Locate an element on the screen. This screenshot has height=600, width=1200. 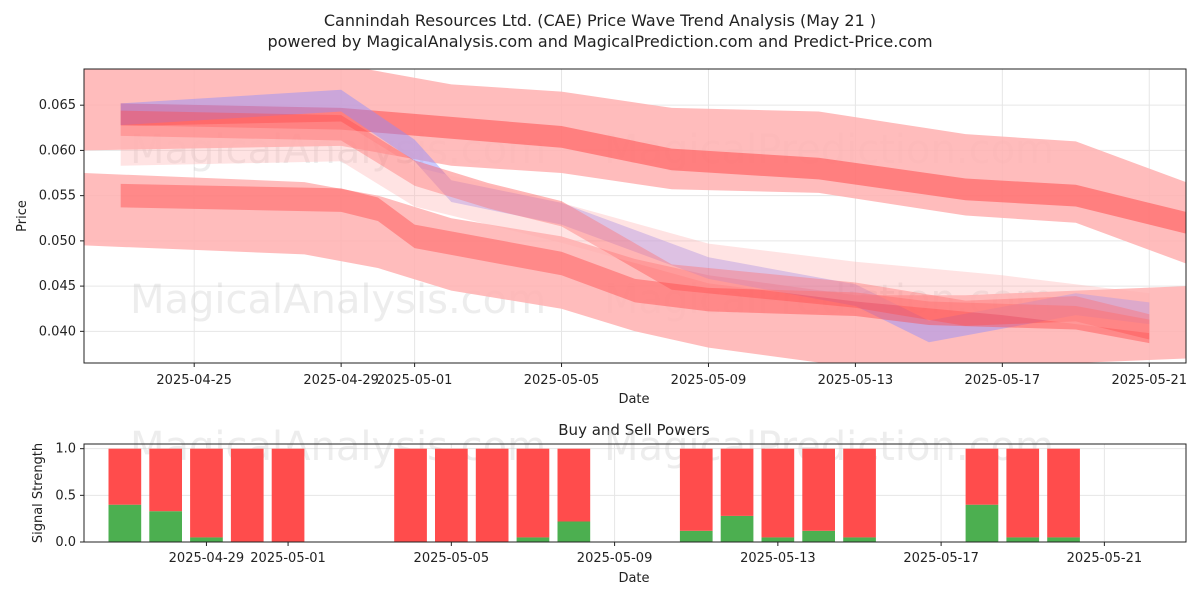
buy-sell-x-tick-label: 2025-05-17 is located at coordinates (941, 558).